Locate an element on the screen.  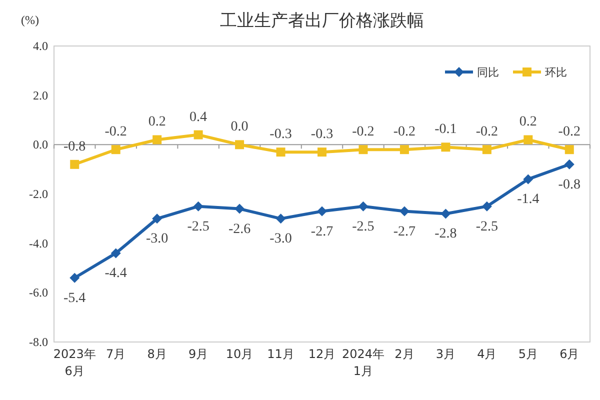
y-tick-label: -2.0 is located at coordinates (38, 194).